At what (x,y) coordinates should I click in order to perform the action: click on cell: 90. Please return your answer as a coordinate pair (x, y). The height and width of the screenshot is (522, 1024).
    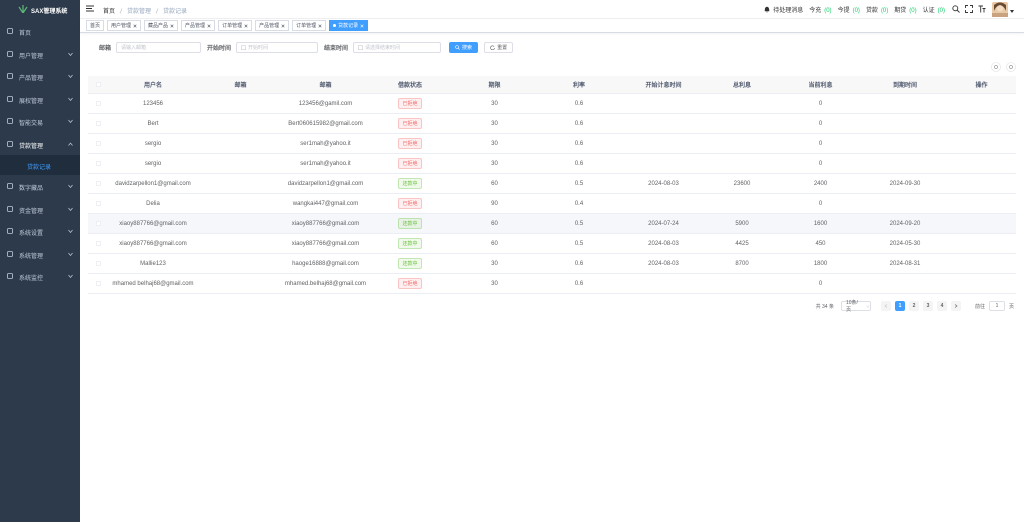
    Looking at the image, I should click on (494, 204).